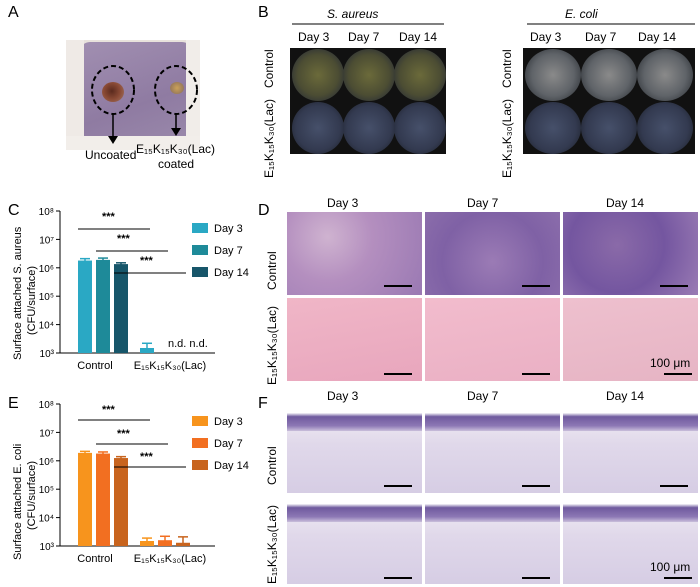 The width and height of the screenshot is (700, 587). I want to click on panel-letter-b: B, so click(263, 12).